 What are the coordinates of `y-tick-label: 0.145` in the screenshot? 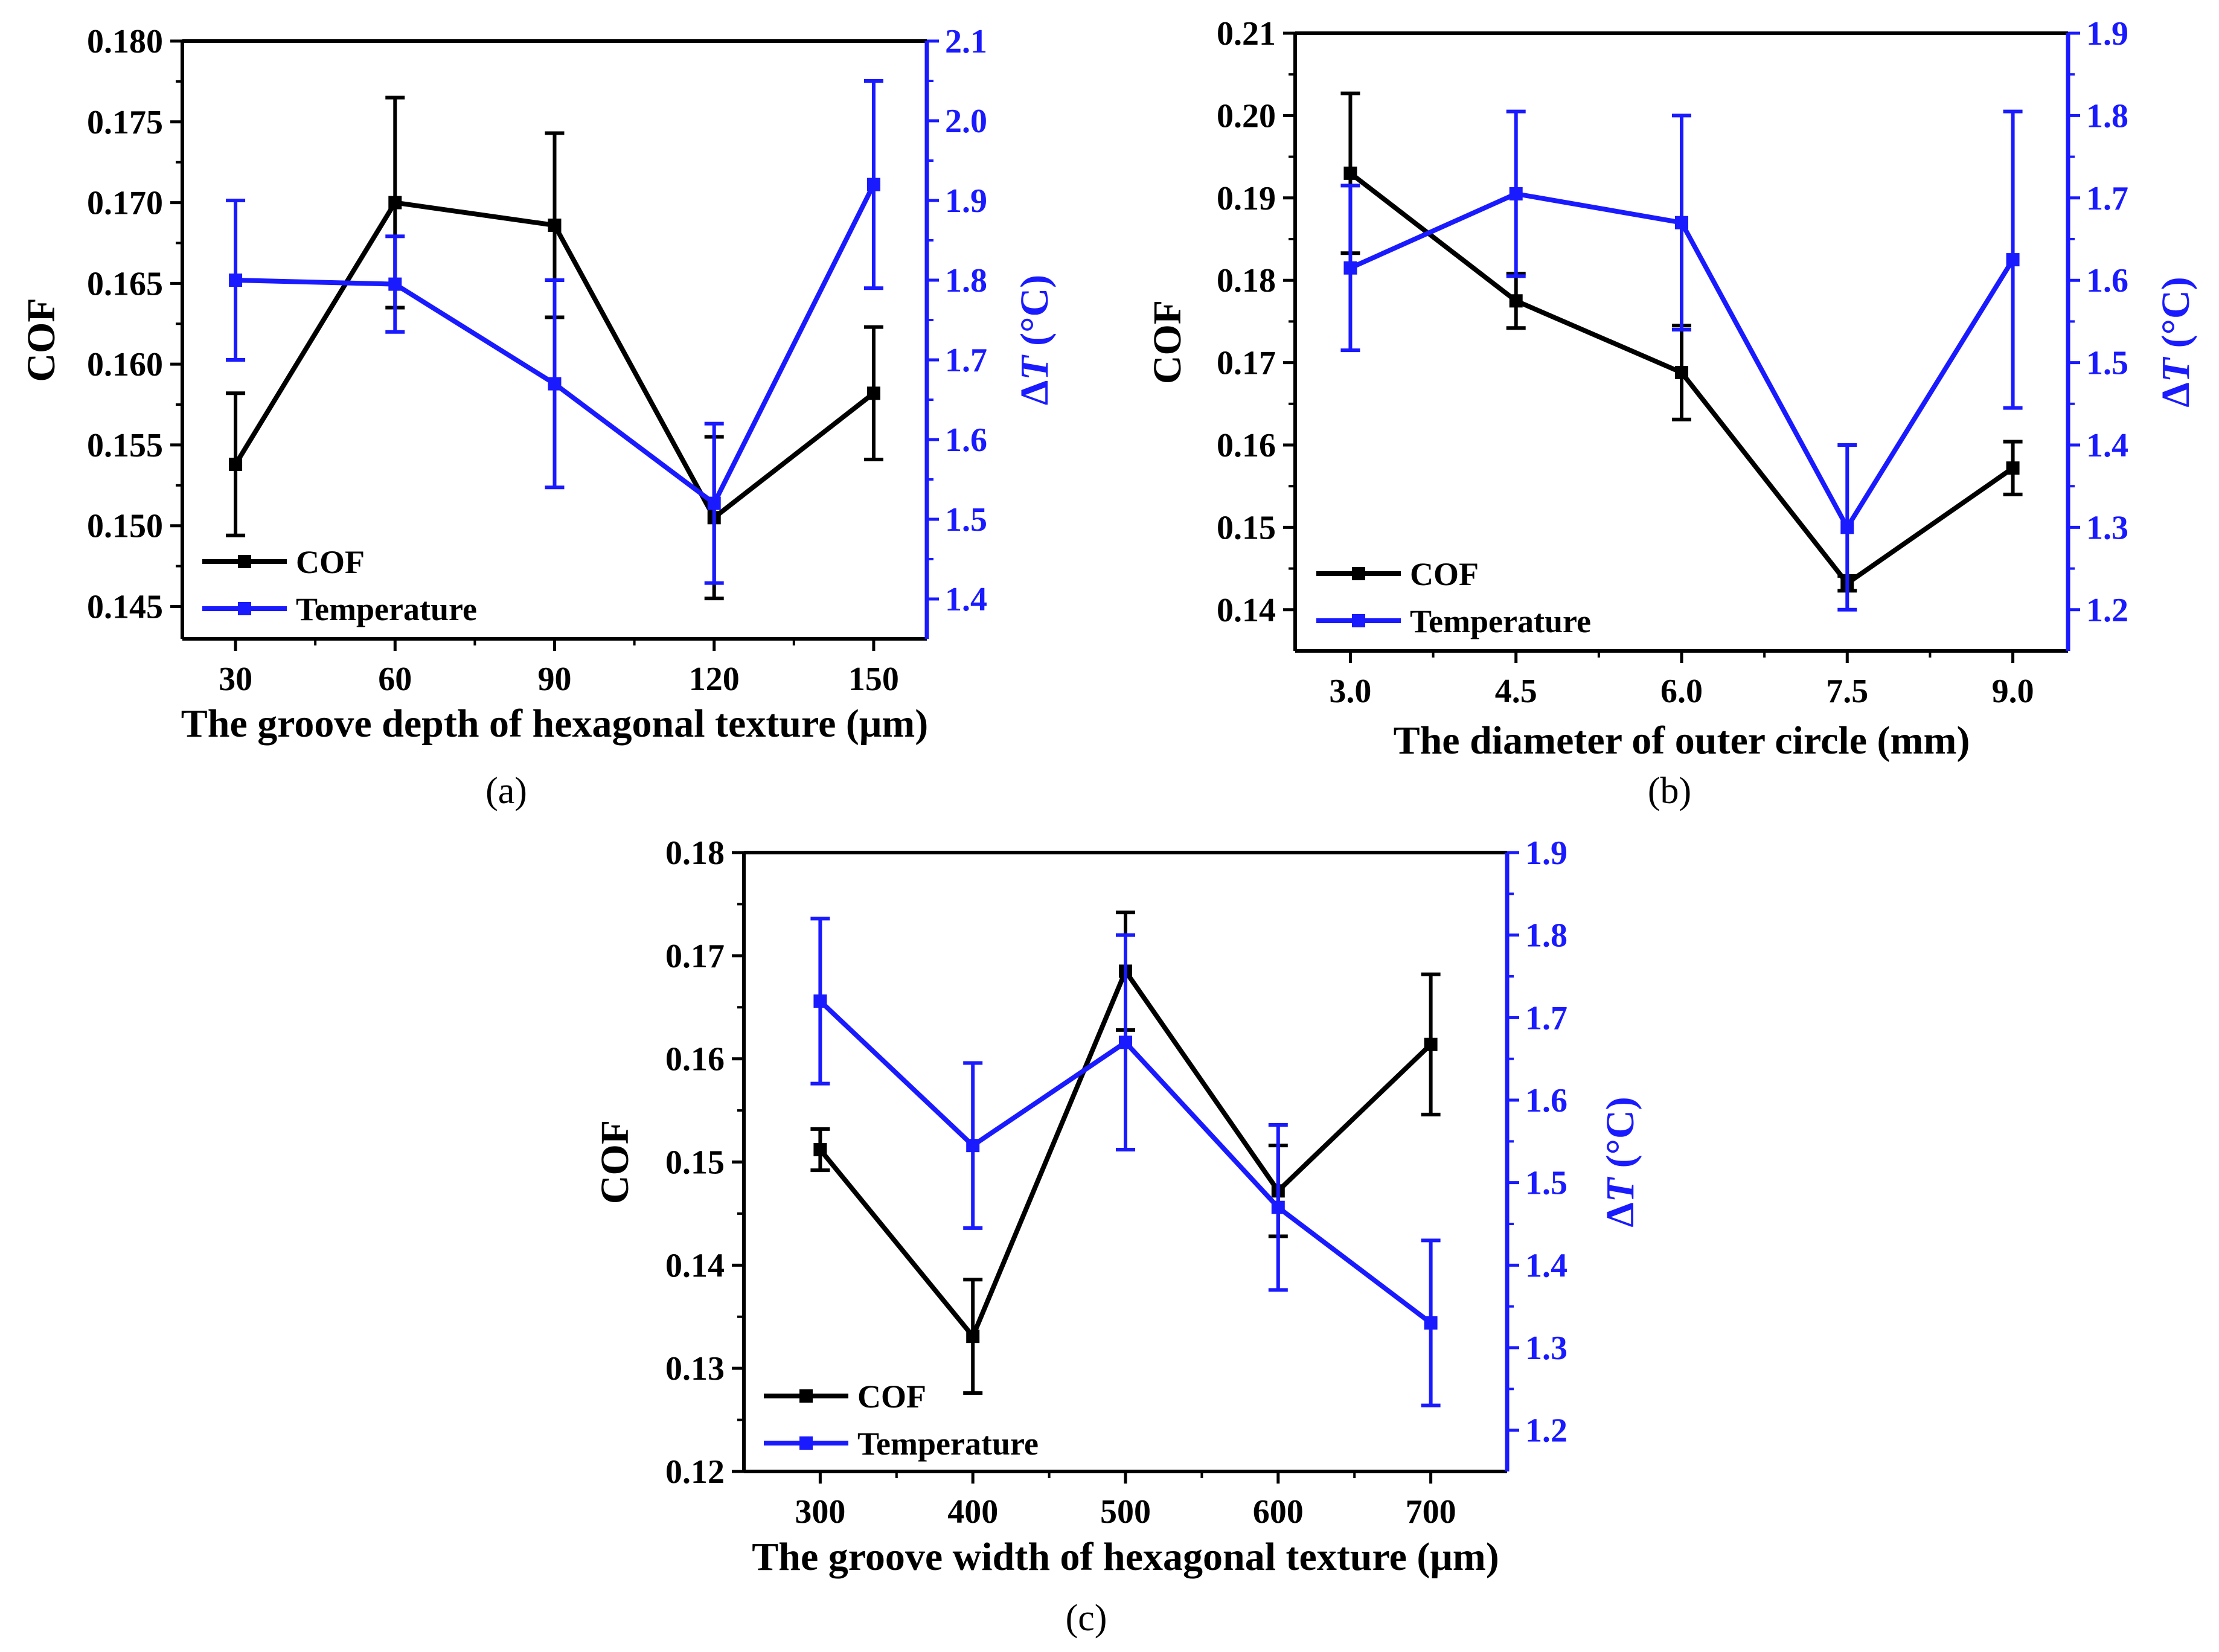 It's located at (125, 607).